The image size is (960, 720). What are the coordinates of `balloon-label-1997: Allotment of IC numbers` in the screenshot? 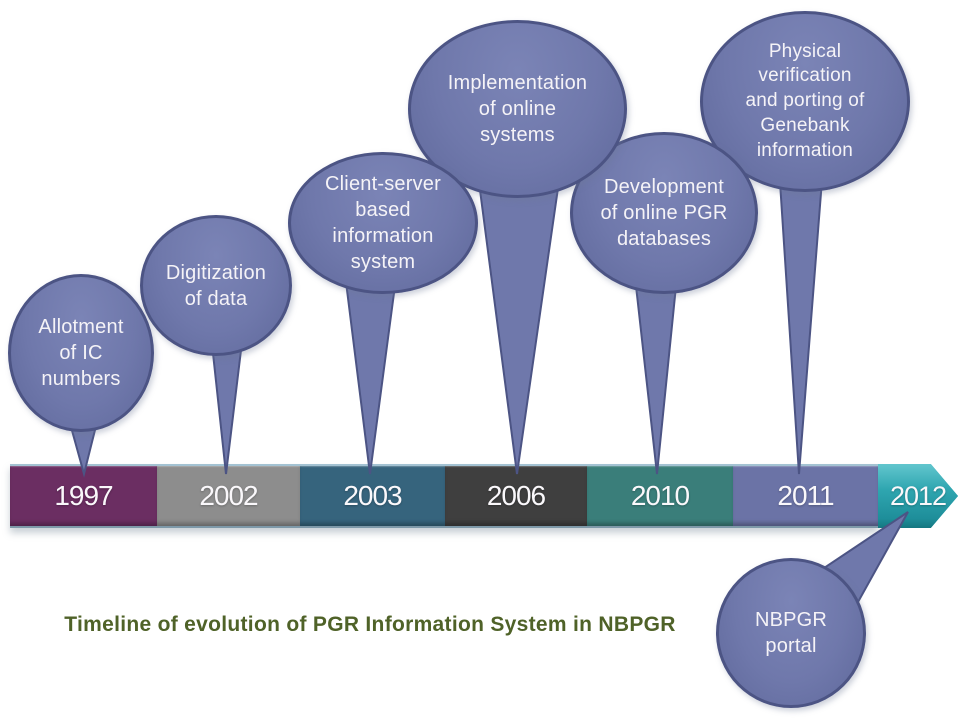 It's located at (81, 353).